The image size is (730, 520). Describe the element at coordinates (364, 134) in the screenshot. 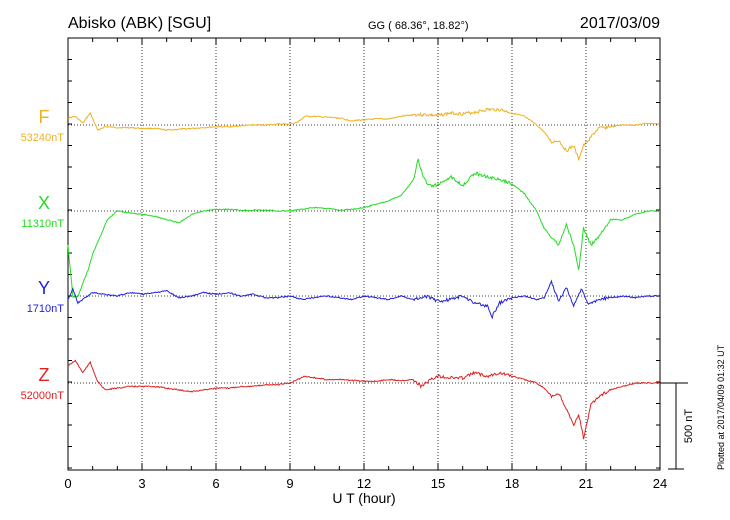

I see `series-F` at that location.